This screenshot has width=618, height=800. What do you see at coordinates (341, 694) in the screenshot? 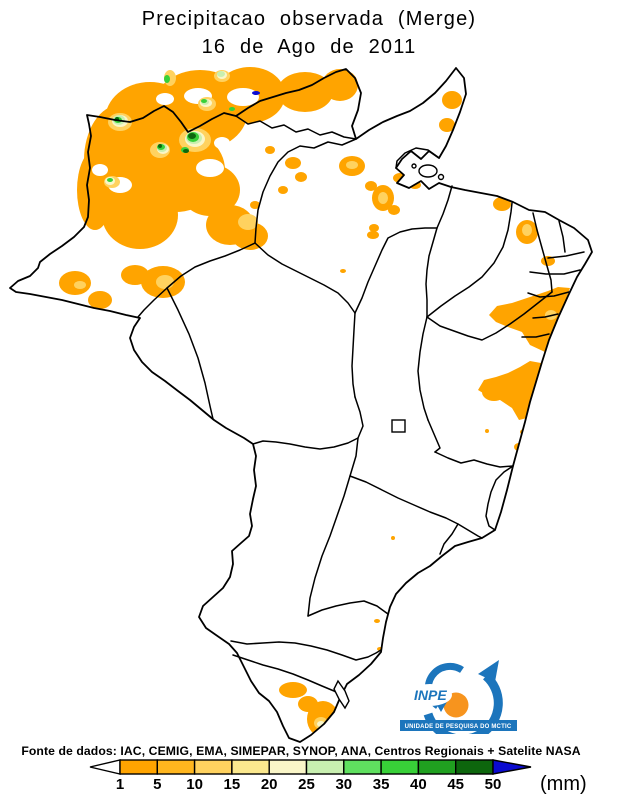
I see `patos-lagoon` at bounding box center [341, 694].